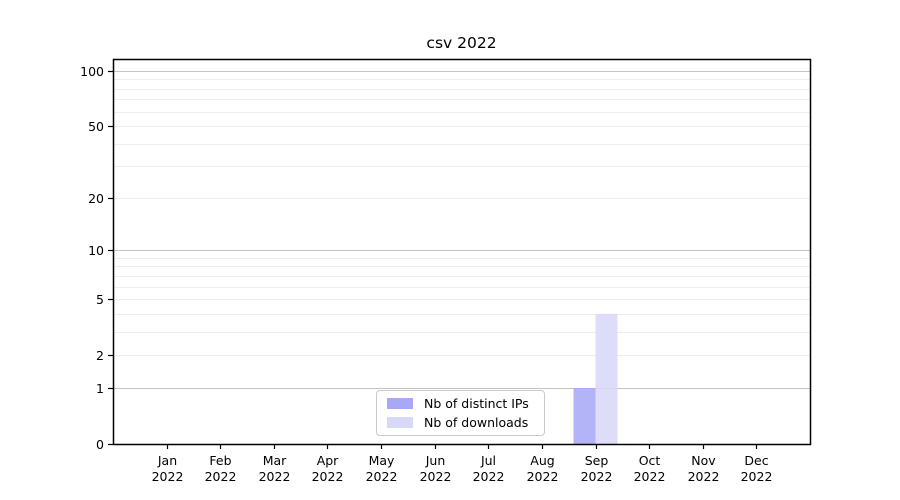 This screenshot has height=500, width=900. I want to click on legend-swatch-distinct-ips, so click(400, 403).